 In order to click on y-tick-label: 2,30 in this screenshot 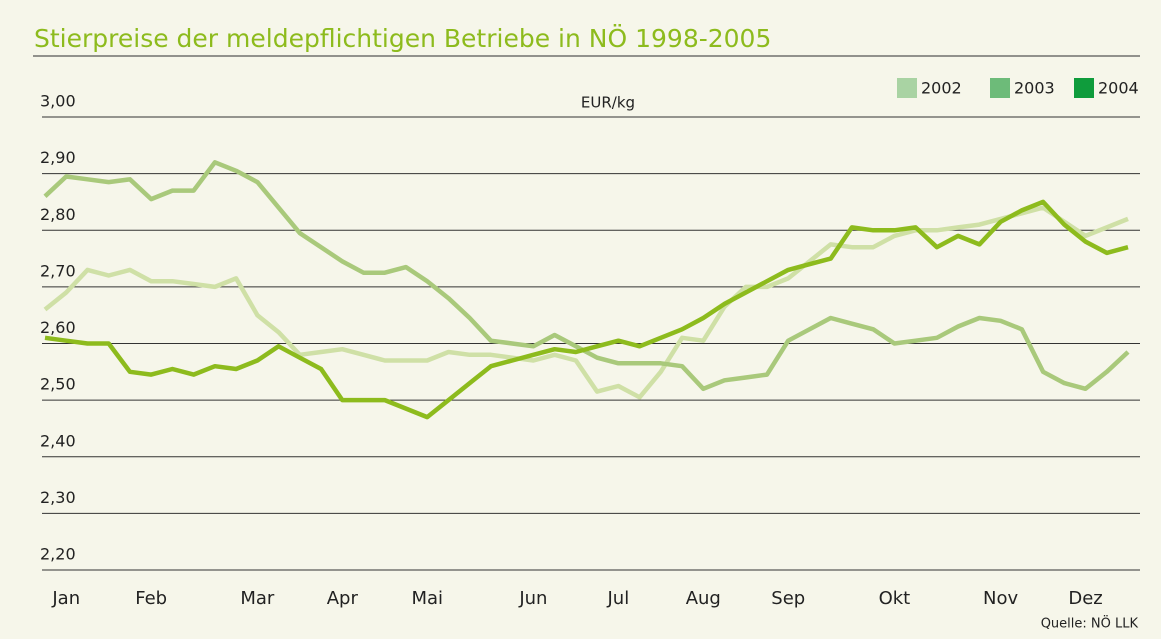, I will do `click(58, 497)`.